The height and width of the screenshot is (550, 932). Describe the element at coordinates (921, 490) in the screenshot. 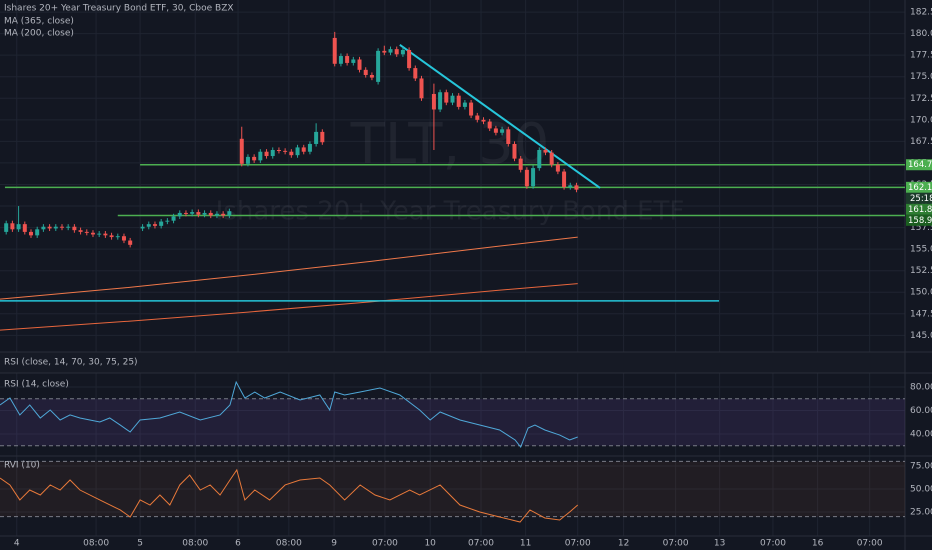

I see `y-tick-label: 50.00` at that location.